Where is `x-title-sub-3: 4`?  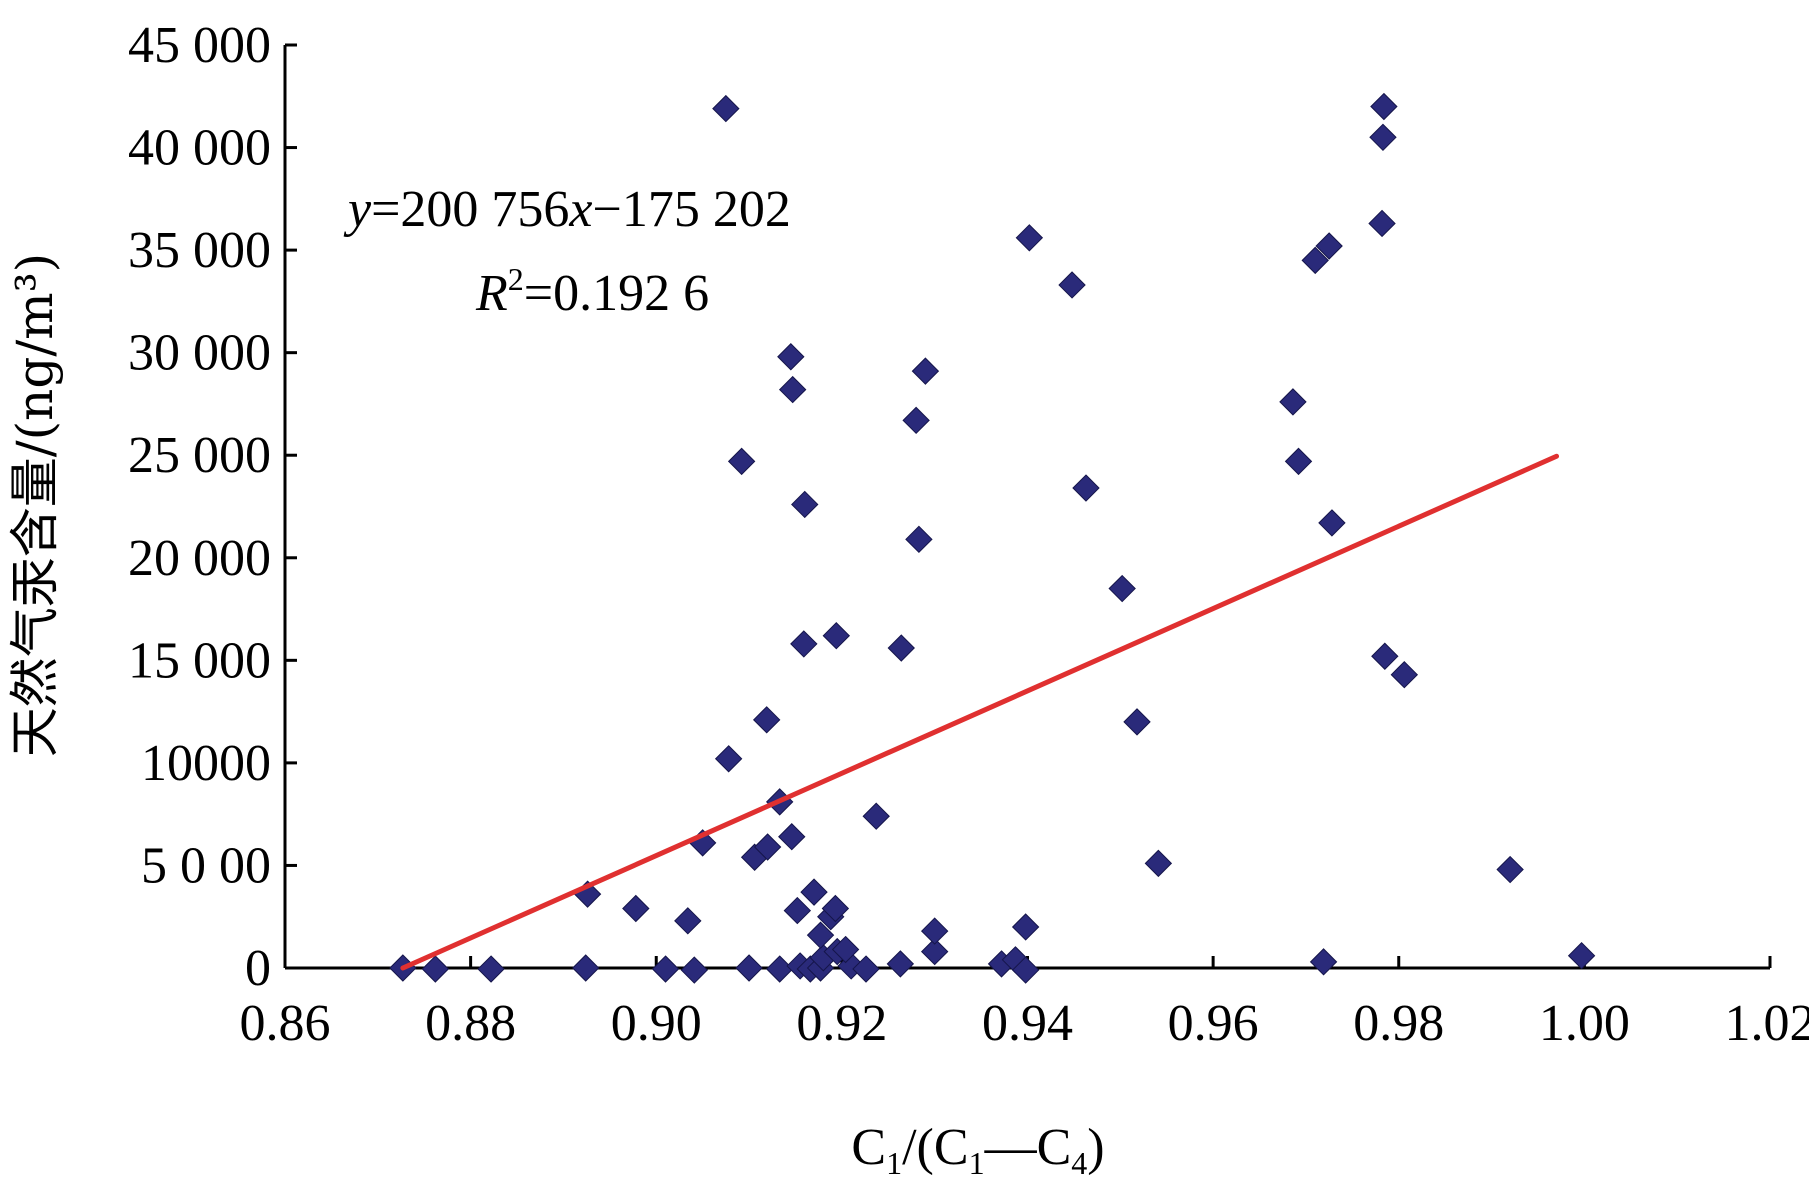 x-title-sub-3: 4 is located at coordinates (1079, 1163).